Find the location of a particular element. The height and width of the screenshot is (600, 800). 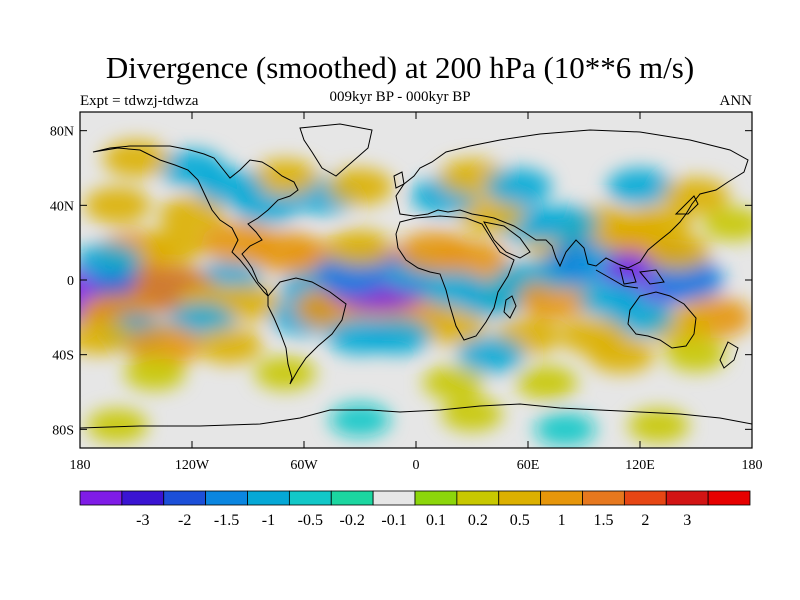

lat-tick-label-0: 80N is located at coordinates (62, 132).